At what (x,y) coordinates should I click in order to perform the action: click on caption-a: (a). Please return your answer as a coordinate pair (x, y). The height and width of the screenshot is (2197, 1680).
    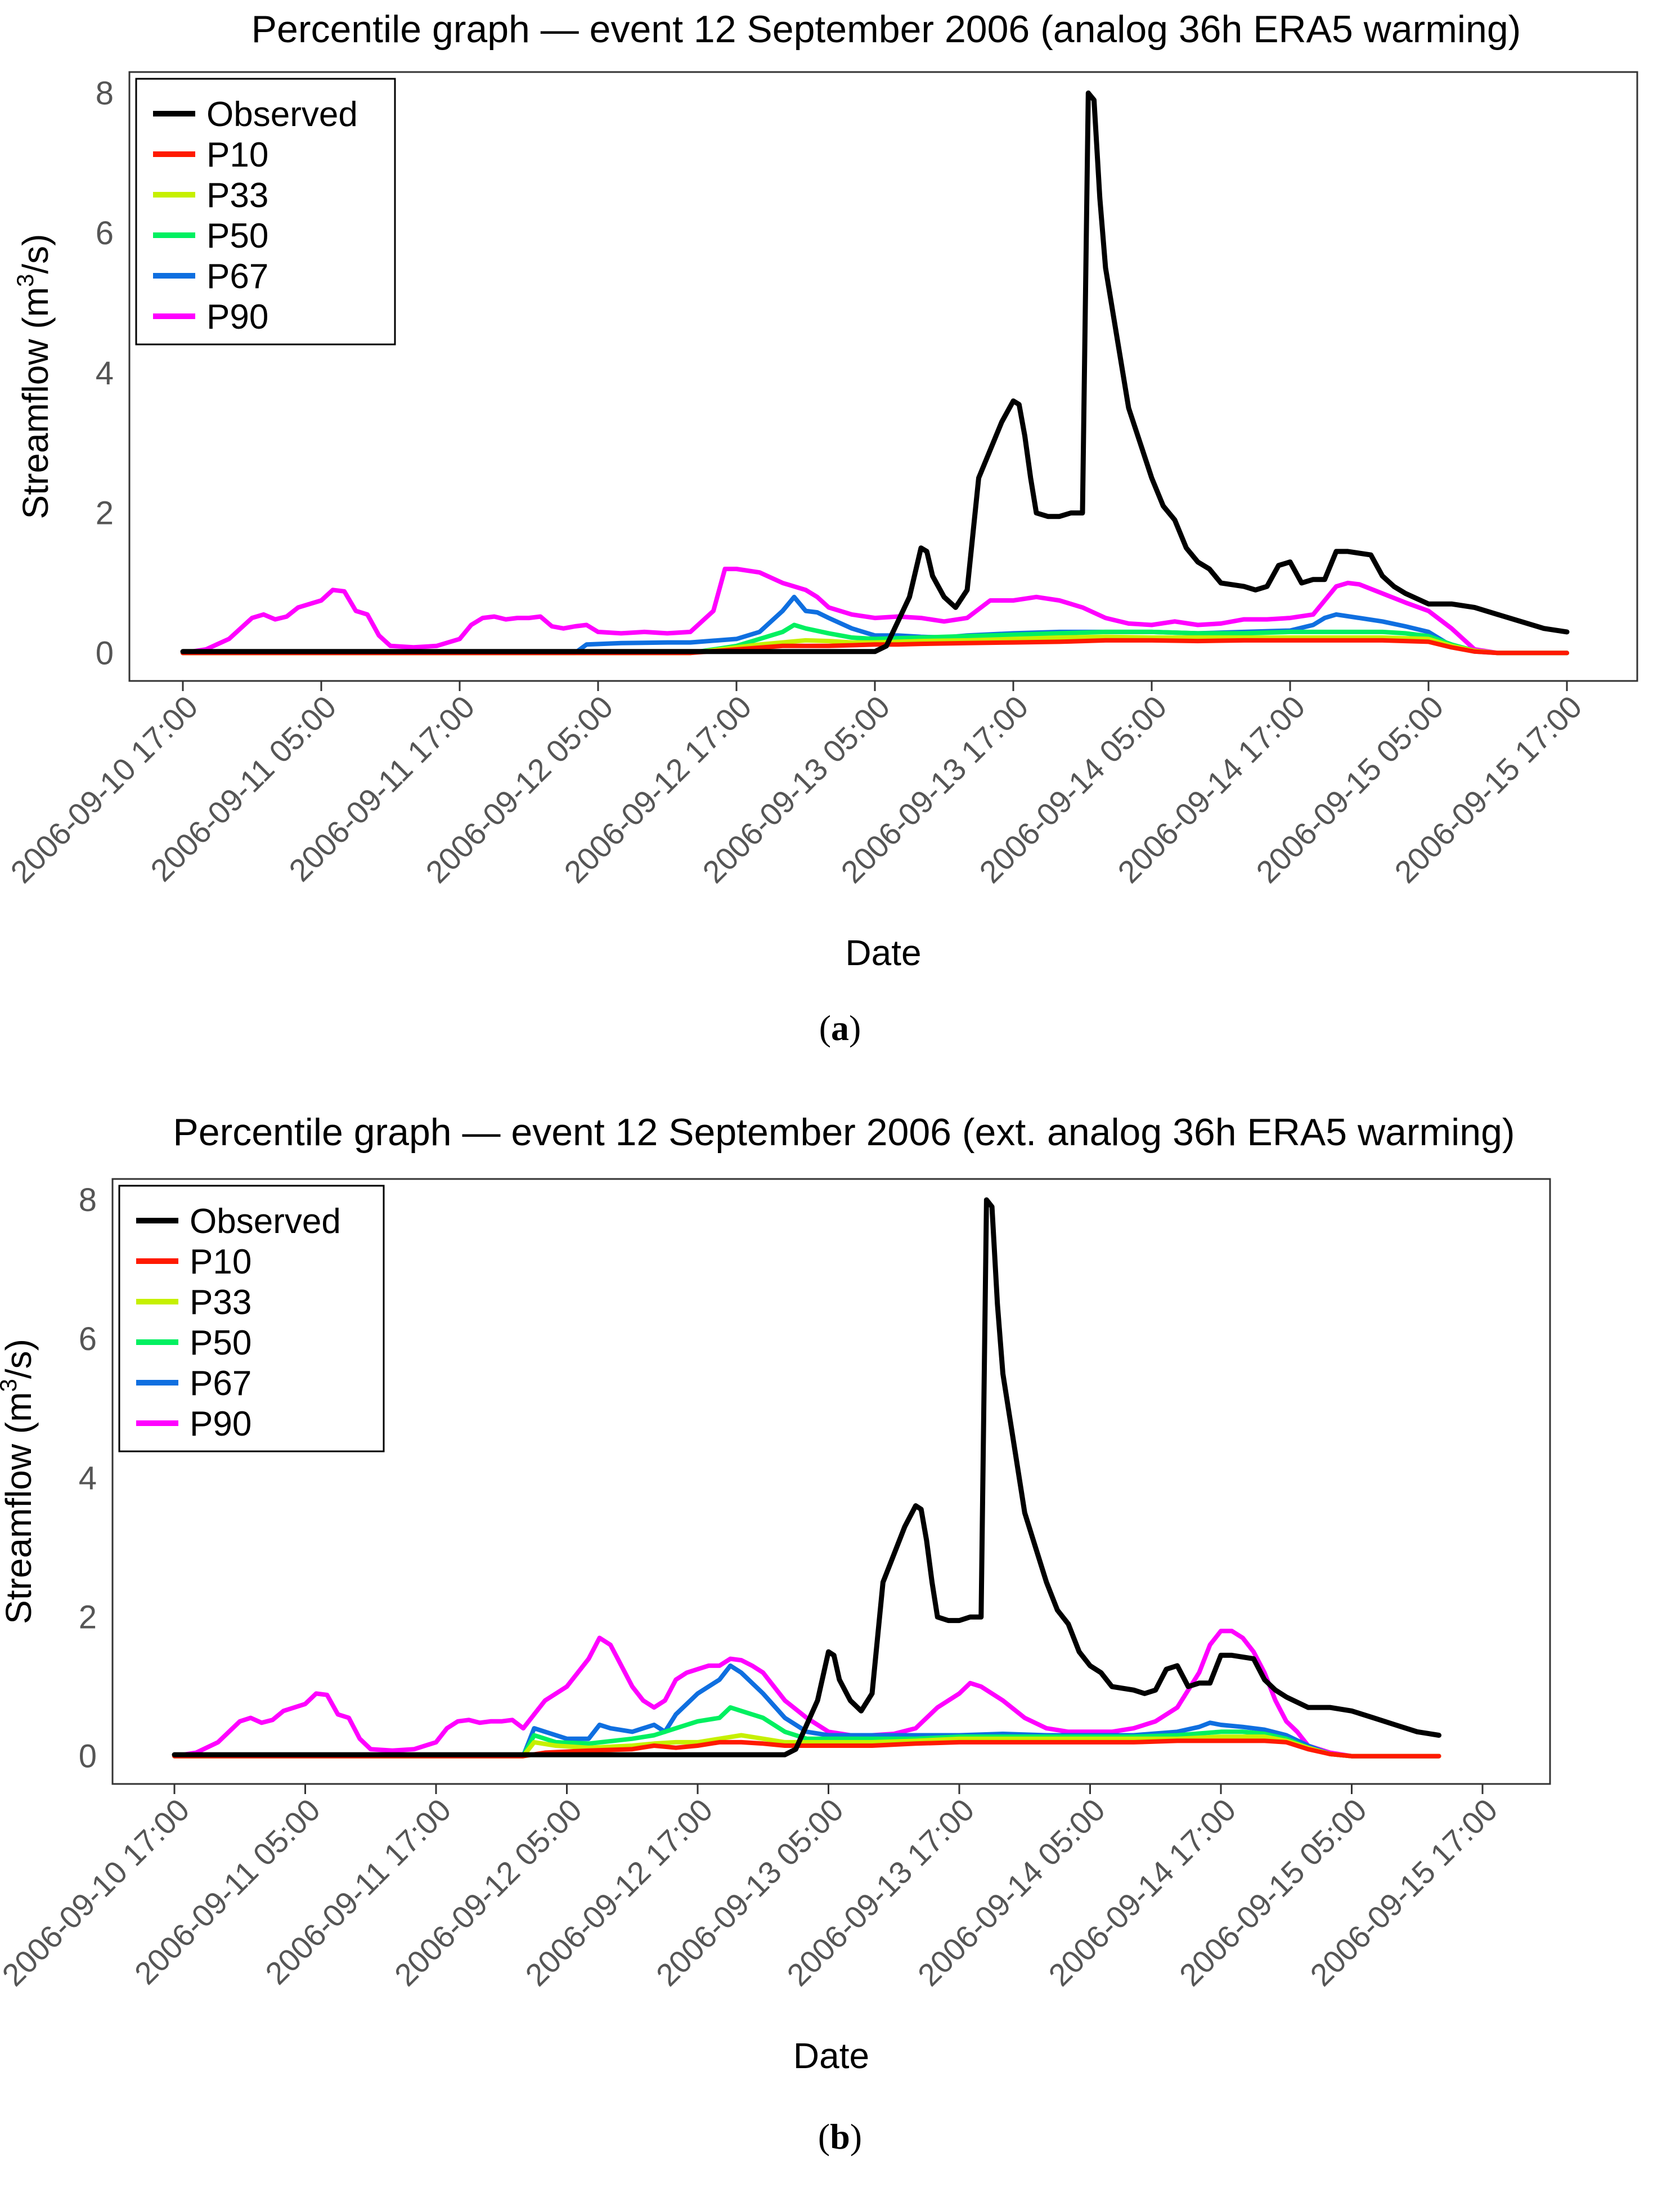
    Looking at the image, I should click on (840, 1028).